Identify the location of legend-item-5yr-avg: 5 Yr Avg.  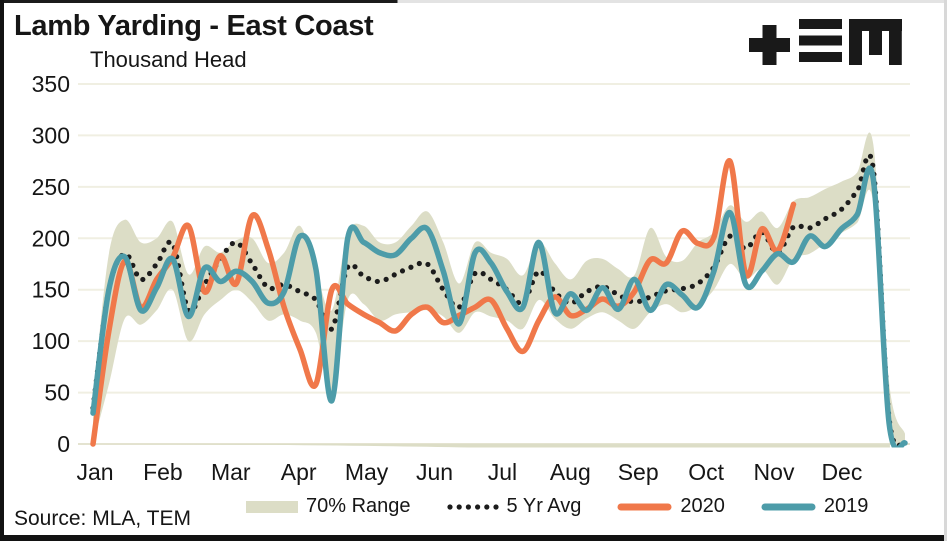
(514, 506).